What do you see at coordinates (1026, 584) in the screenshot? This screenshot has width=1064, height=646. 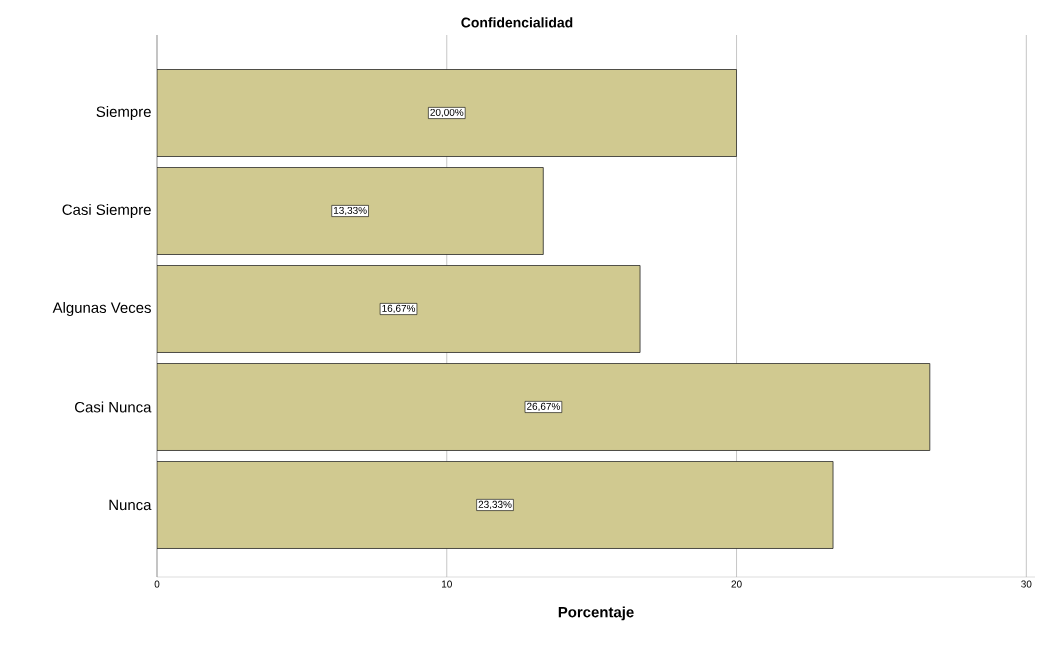 I see `x-tick-label: 30` at bounding box center [1026, 584].